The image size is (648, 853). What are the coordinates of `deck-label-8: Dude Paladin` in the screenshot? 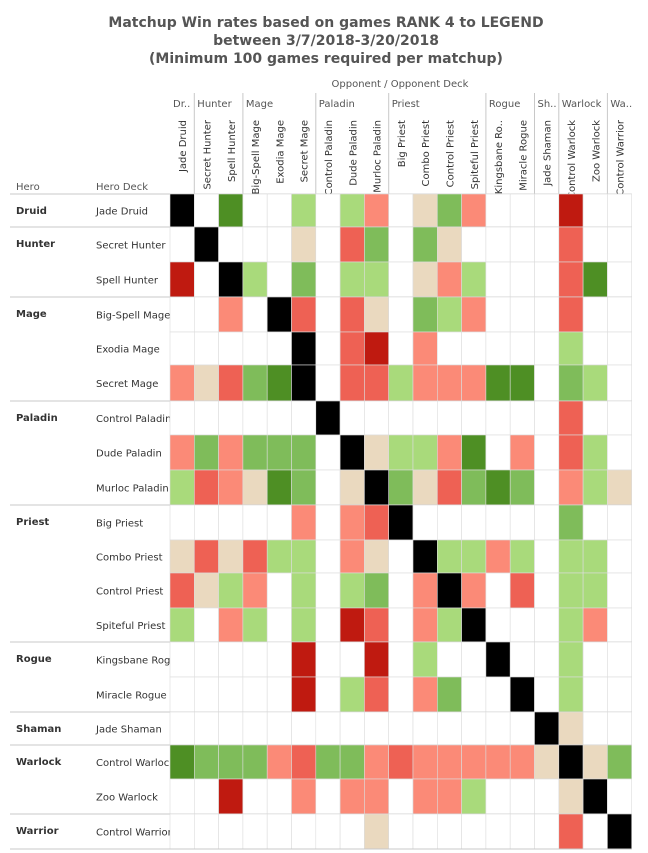 It's located at (129, 454).